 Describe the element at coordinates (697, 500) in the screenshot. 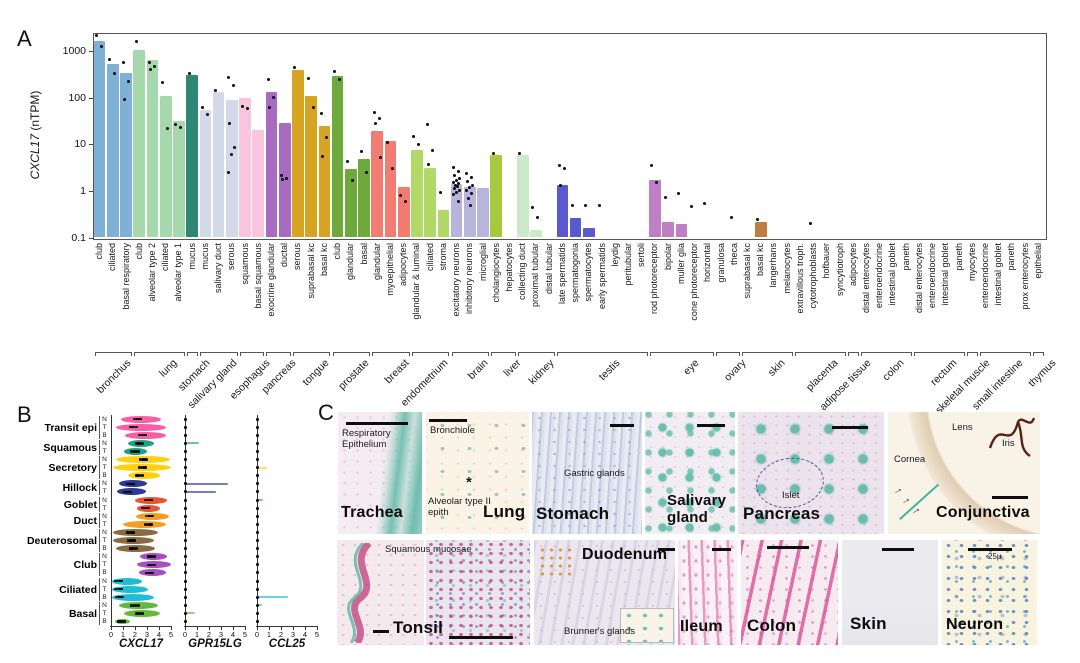

I see `tile-label: Salivary` at that location.